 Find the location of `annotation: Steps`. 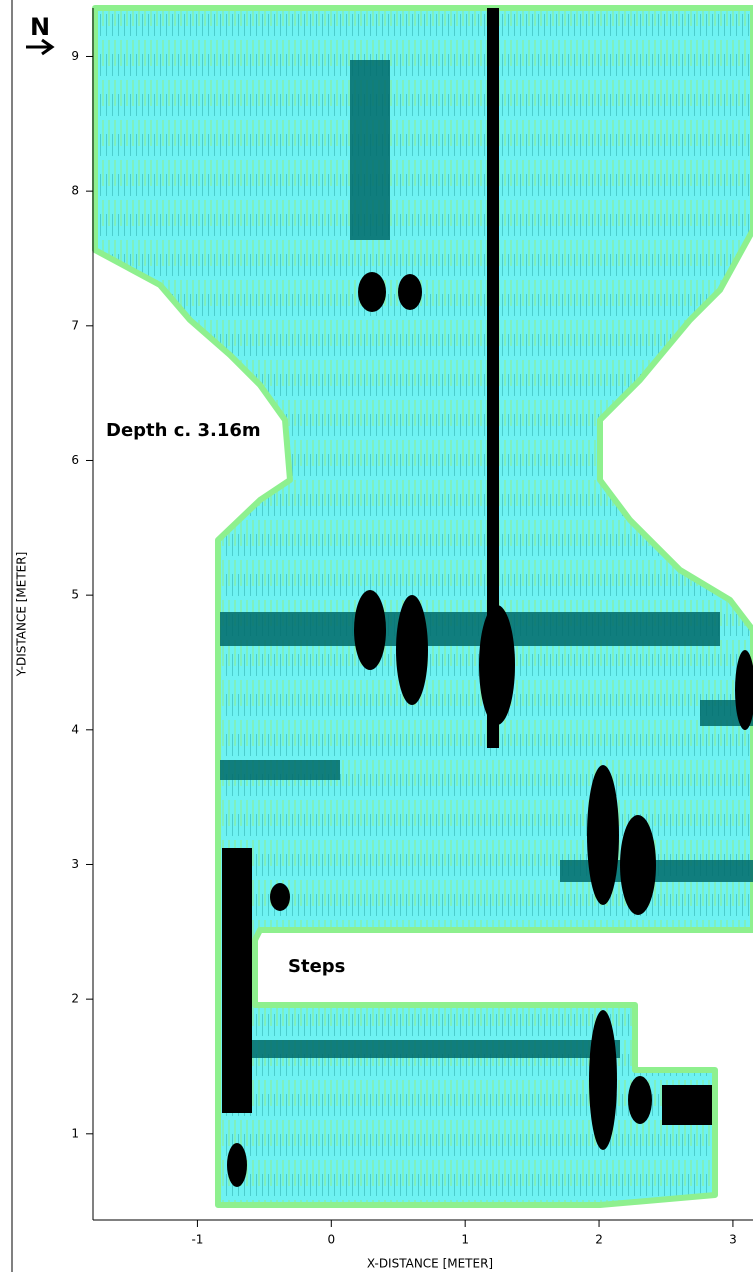

annotation: Steps is located at coordinates (316, 966).